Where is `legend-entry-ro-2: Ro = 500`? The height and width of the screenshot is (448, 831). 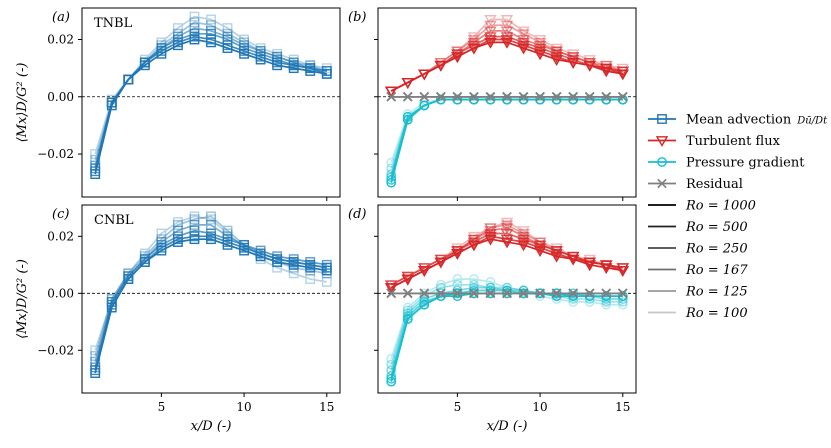
legend-entry-ro-2: Ro = 500 is located at coordinates (698, 227).